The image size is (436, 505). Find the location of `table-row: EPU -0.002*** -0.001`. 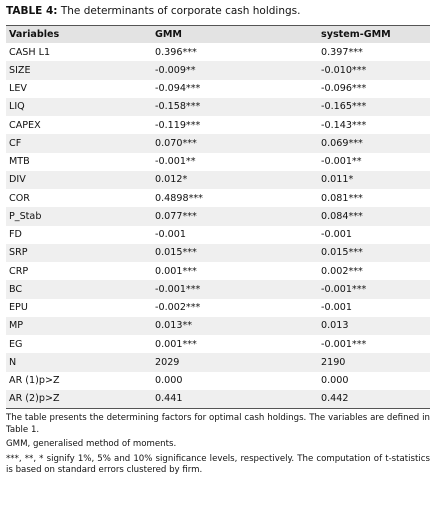

table-row: EPU -0.002*** -0.001 is located at coordinates (218, 308).